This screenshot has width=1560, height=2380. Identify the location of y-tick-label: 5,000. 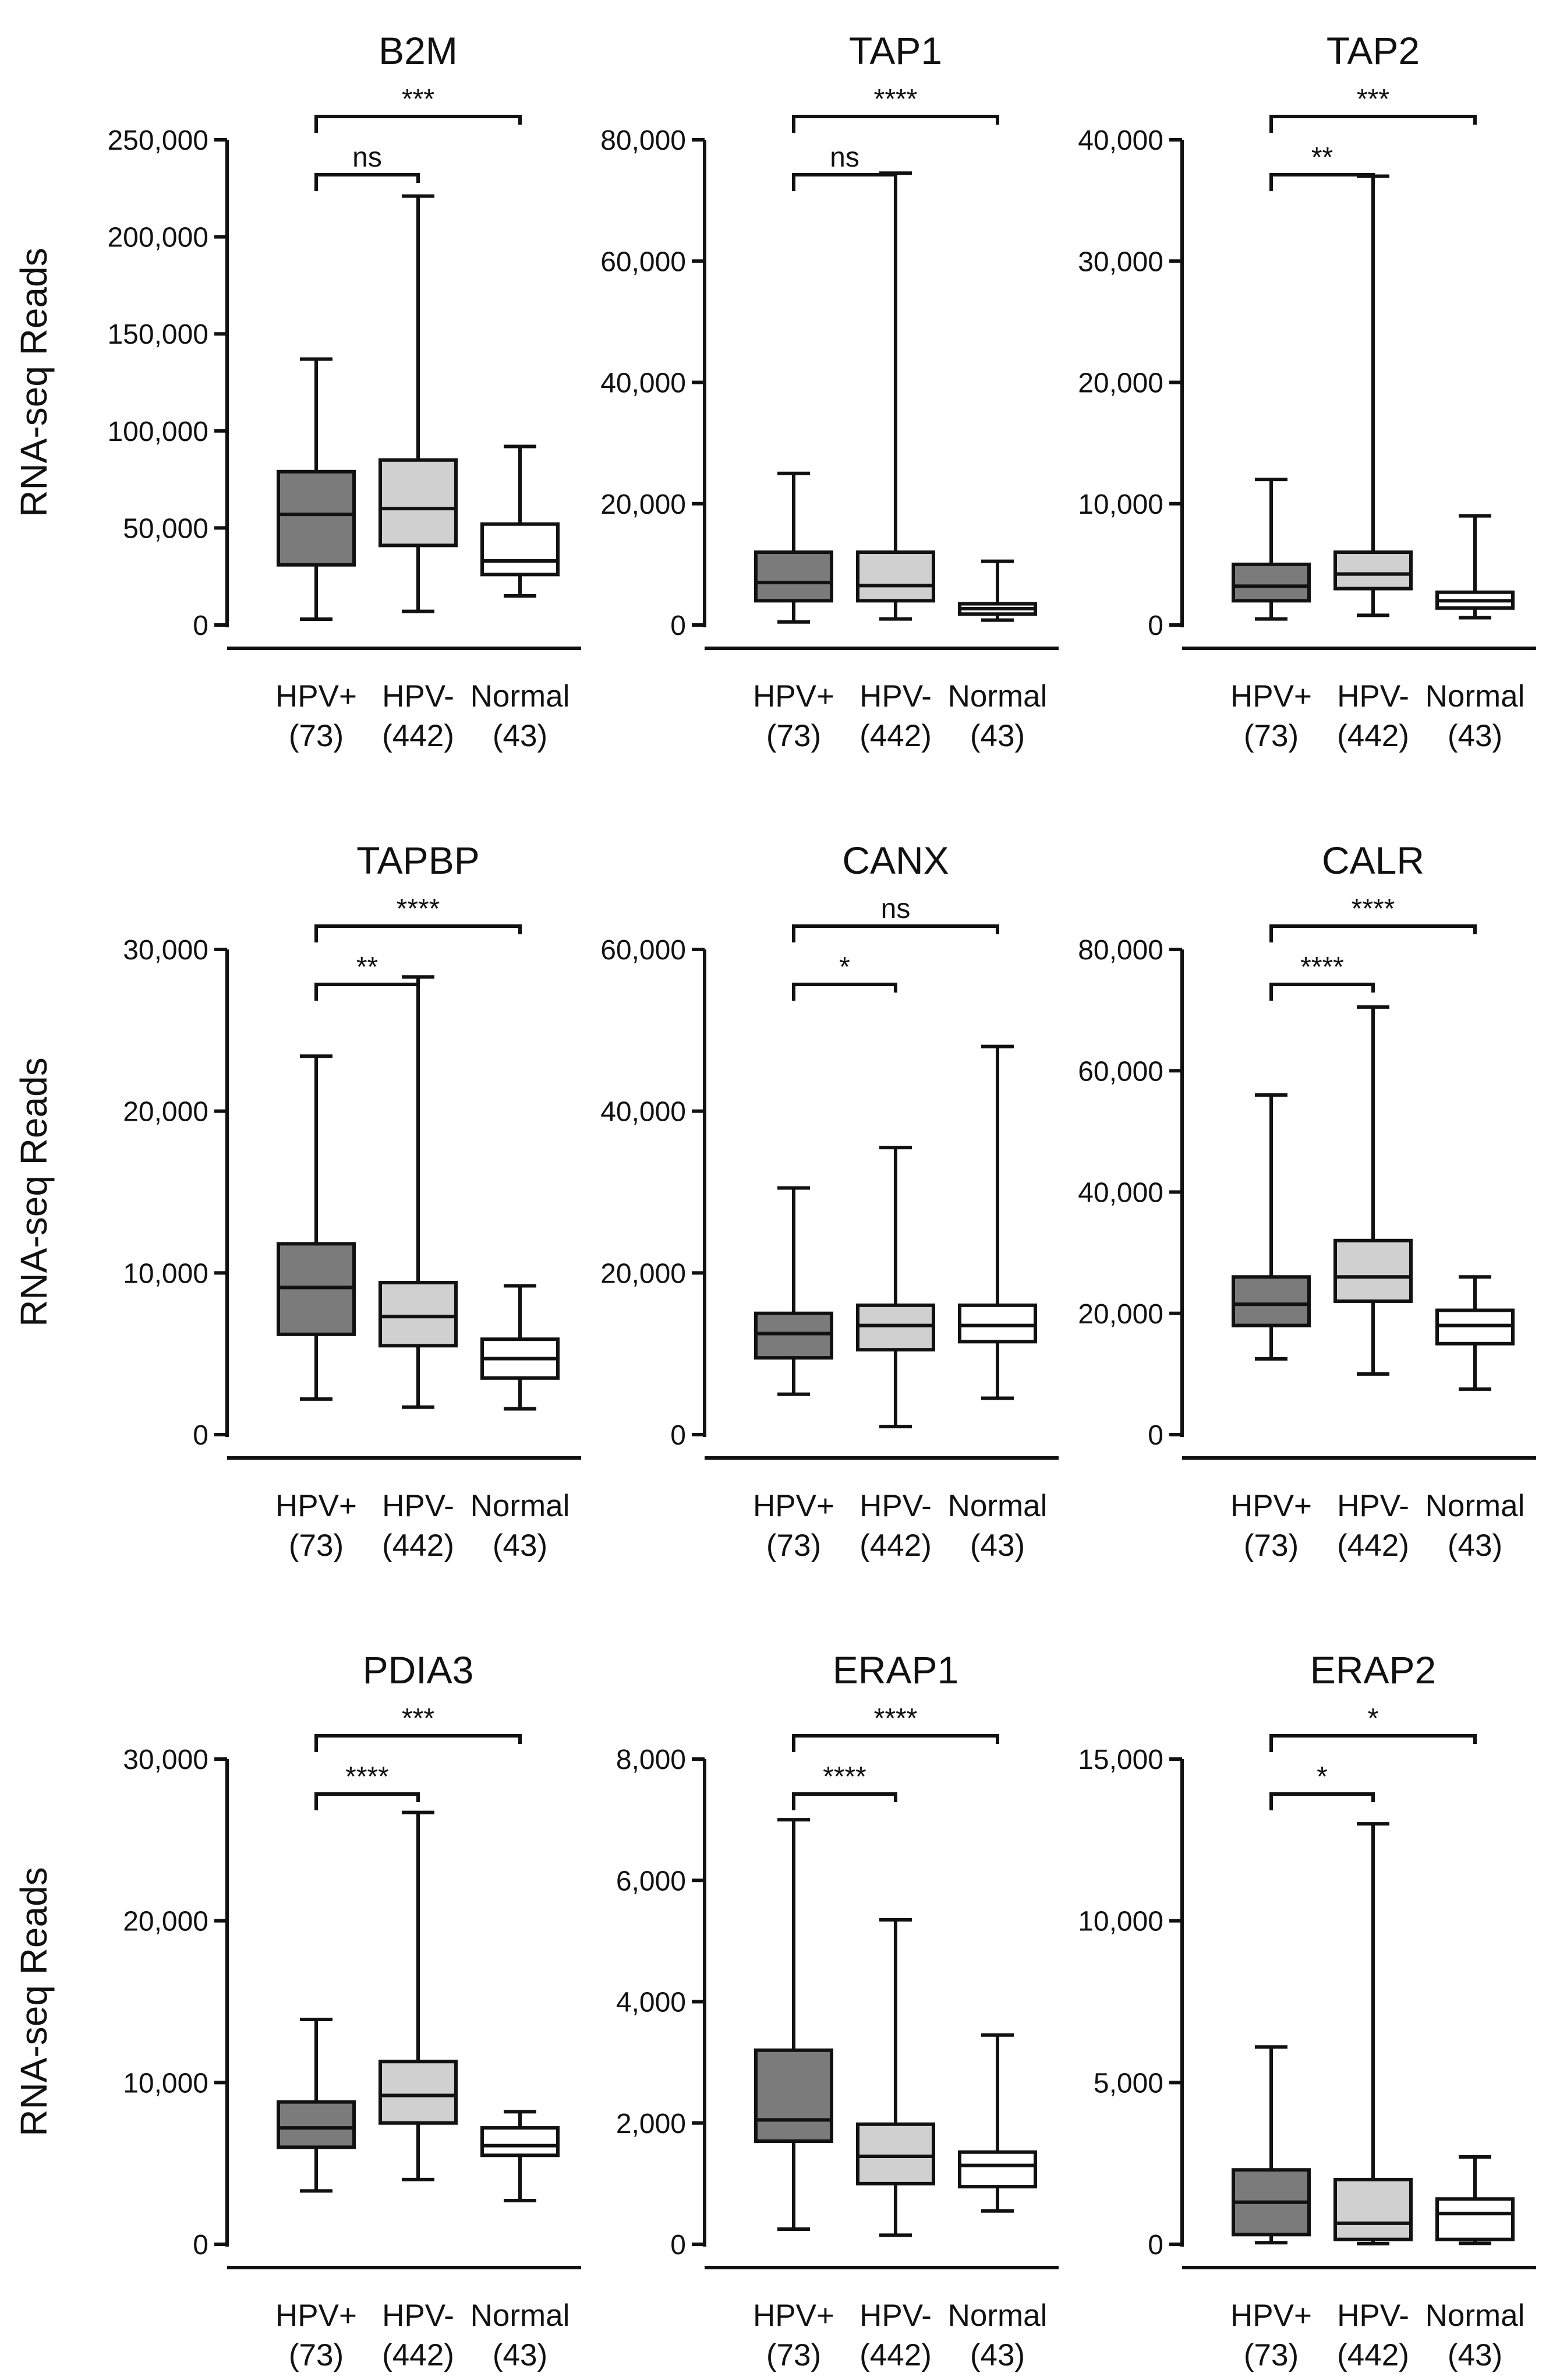
(1128, 2083).